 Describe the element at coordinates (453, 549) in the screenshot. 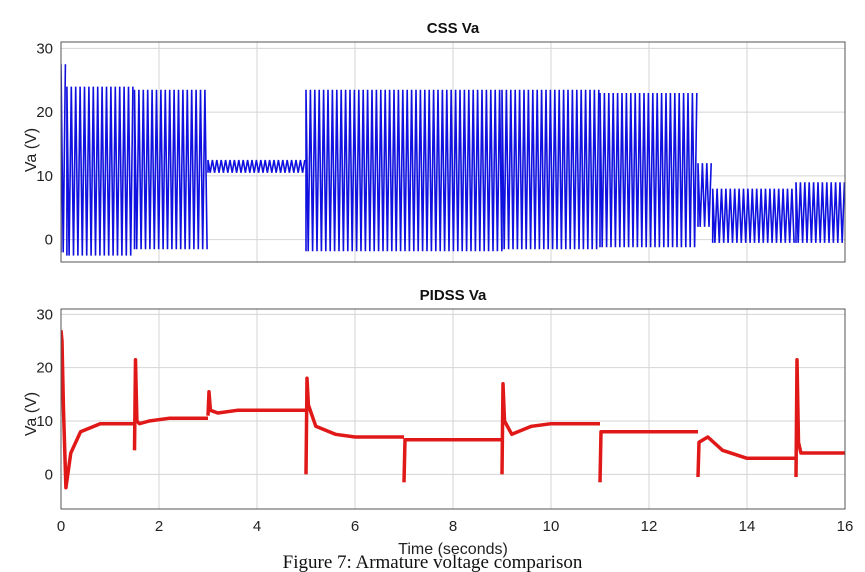

I see `x-axis-label: Time (seconds)` at that location.